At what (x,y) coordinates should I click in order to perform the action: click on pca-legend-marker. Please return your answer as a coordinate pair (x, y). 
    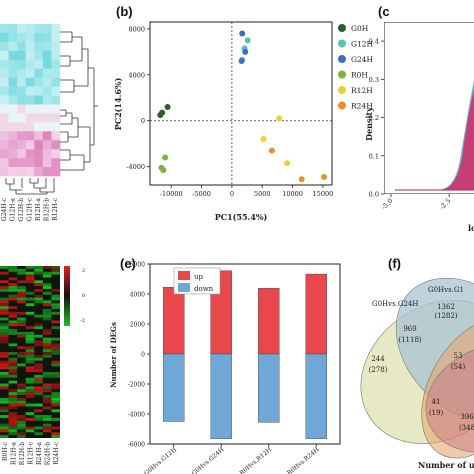
    Looking at the image, I should click on (342, 74).